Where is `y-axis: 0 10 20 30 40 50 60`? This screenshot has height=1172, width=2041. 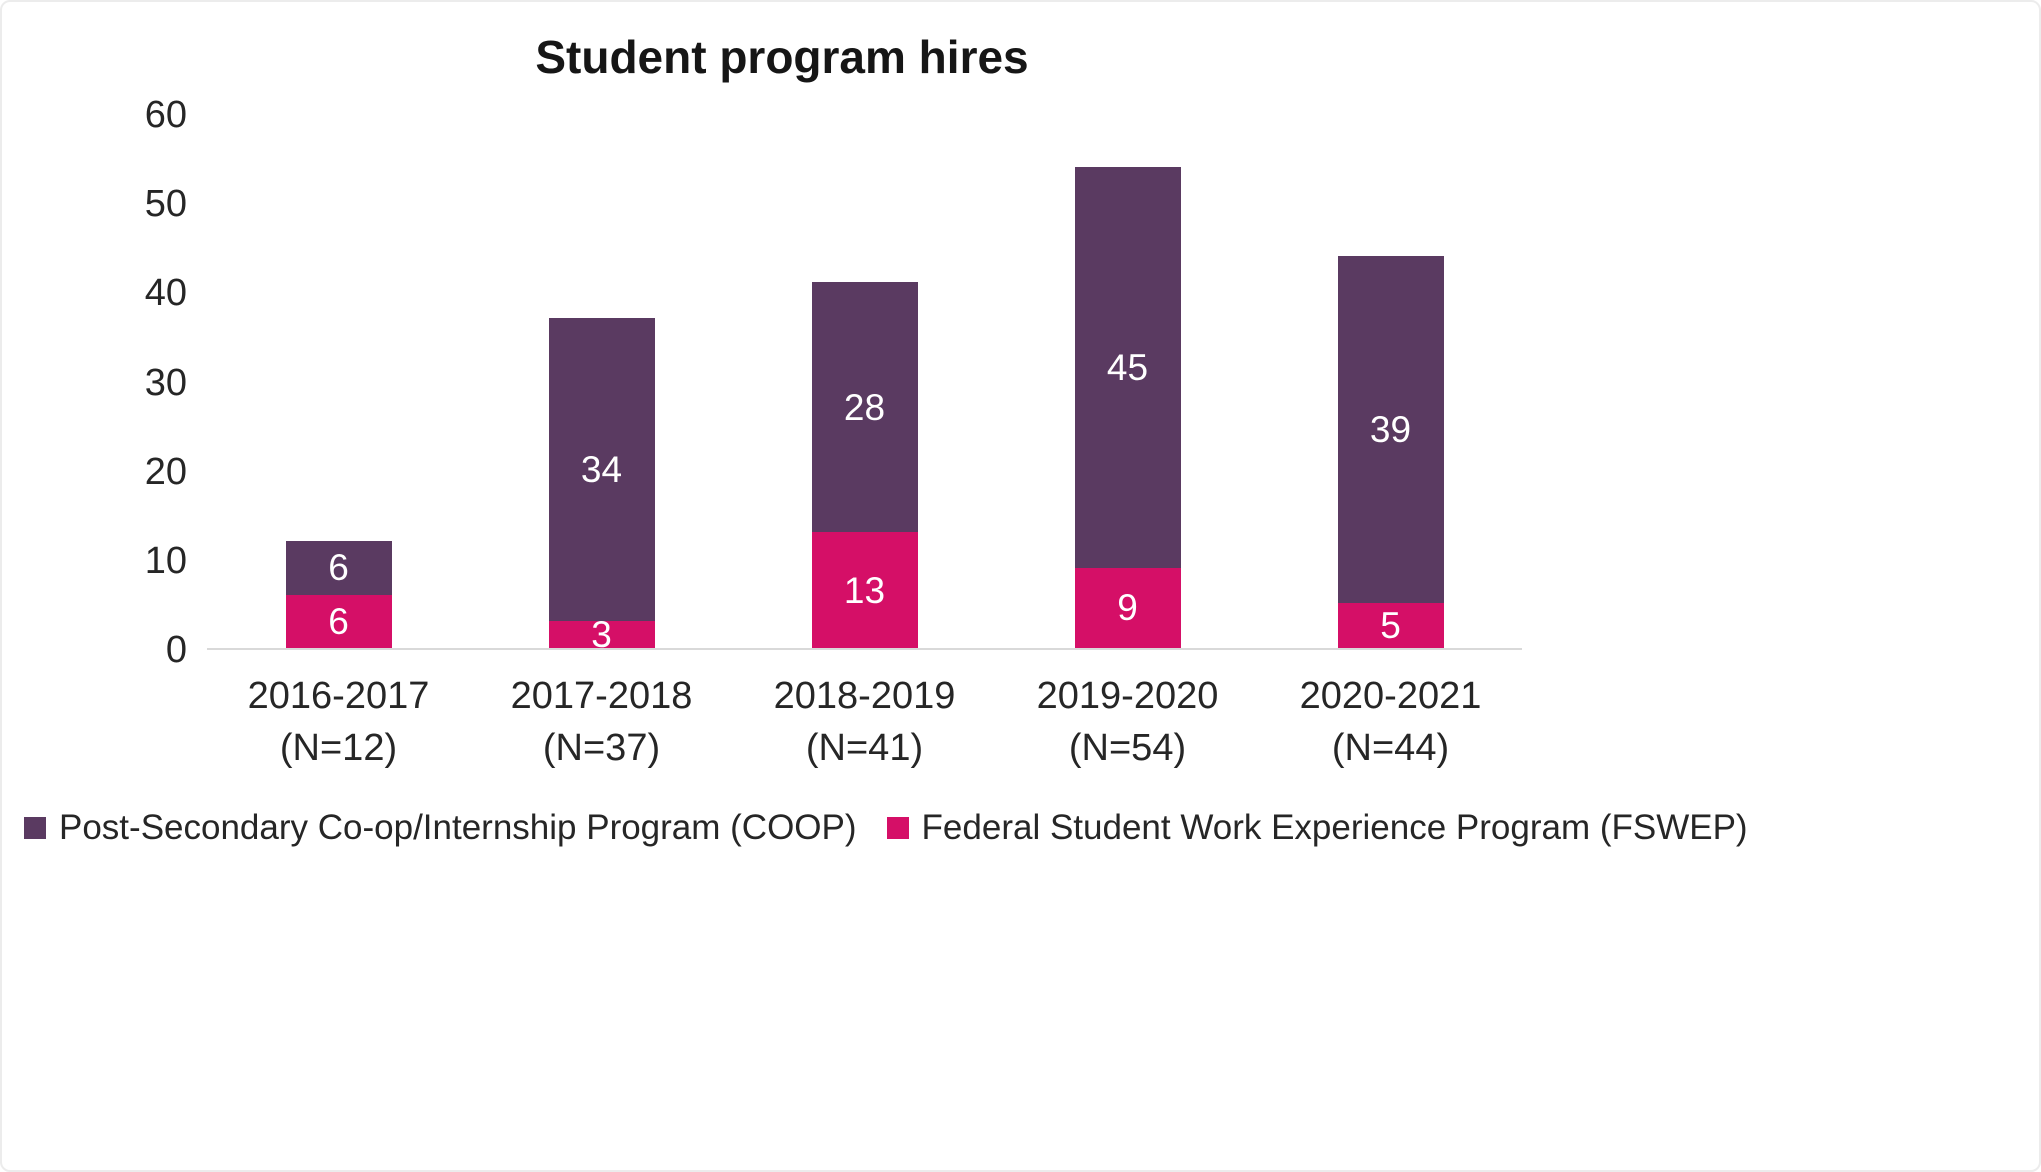 y-axis: 0 10 20 30 40 50 60 is located at coordinates (94, 382).